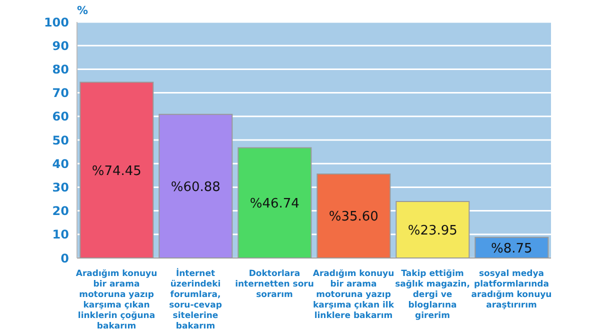 The height and width of the screenshot is (330, 600). I want to click on x-tick-label: Aradığım konuyu bir arama motoruna yazıp karşıma çıkan ilk linklere bakarım, so click(353, 295).